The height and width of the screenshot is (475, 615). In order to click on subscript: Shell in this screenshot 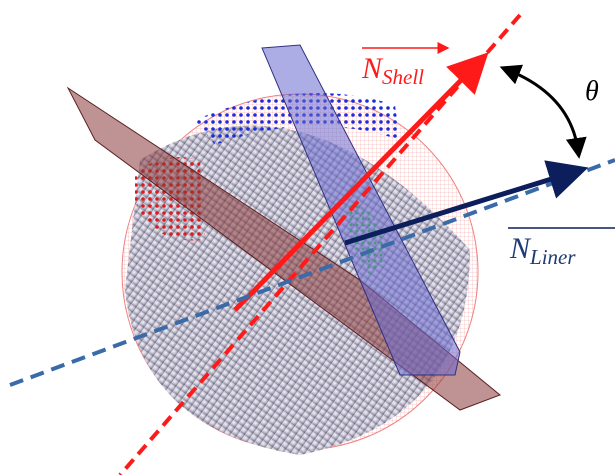, I will do `click(403, 77)`.